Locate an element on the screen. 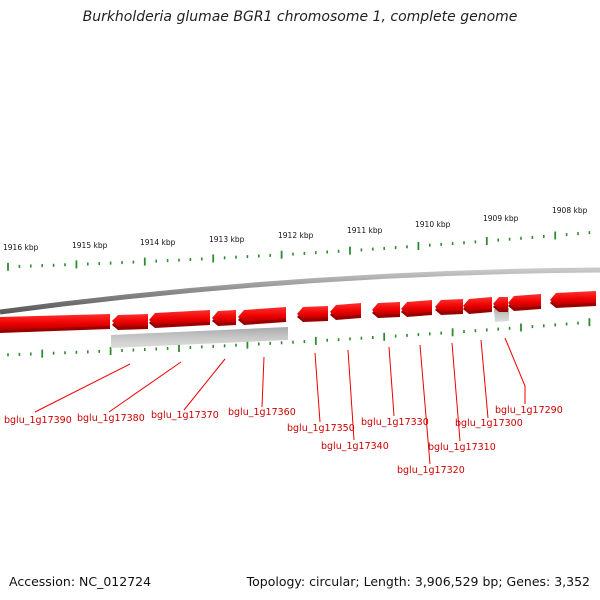  gene-label-bglu-1g17350: bglu_1g17350 is located at coordinates (321, 428).